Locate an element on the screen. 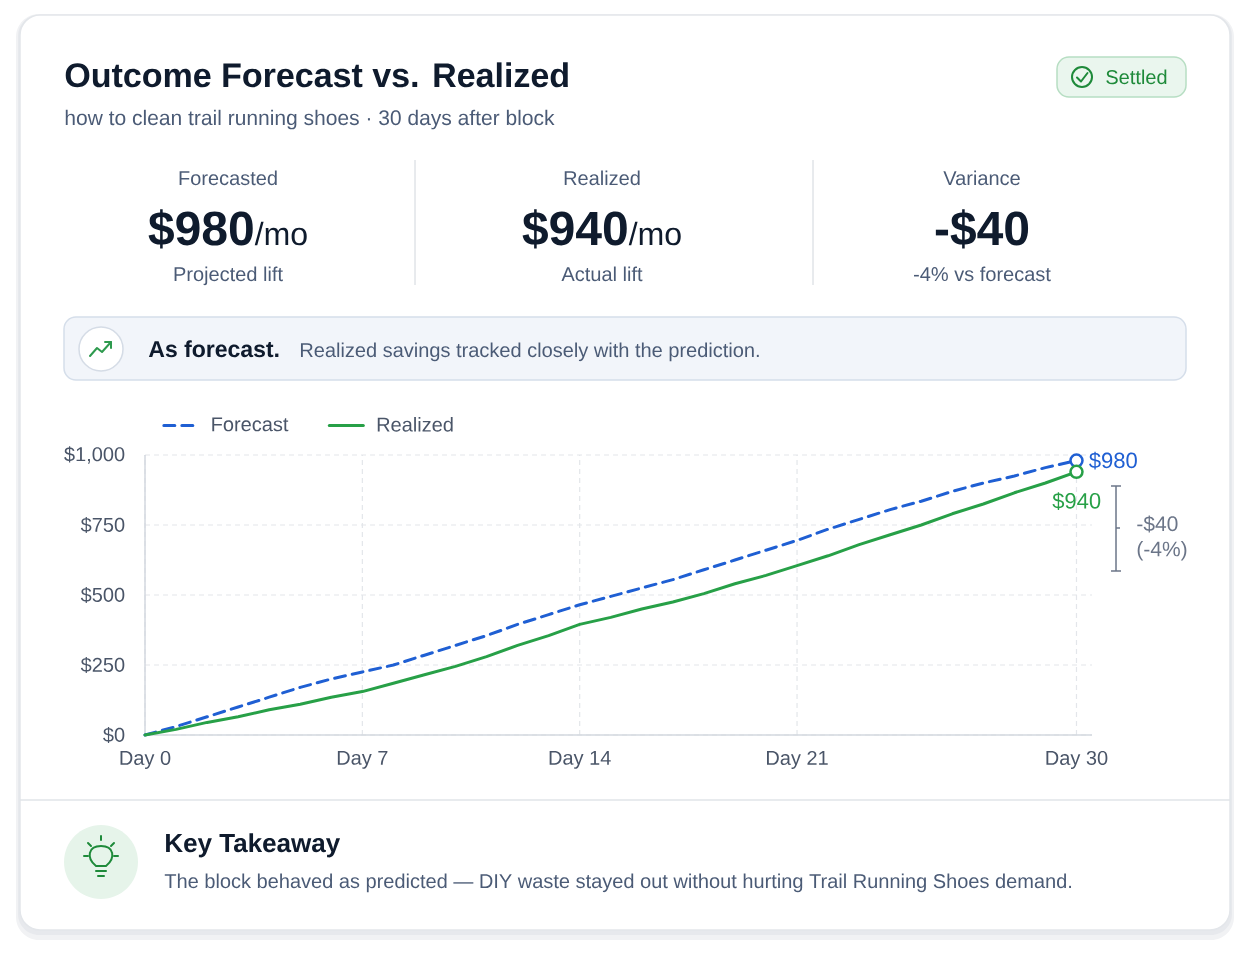 The width and height of the screenshot is (1250, 953). text: $980 is located at coordinates (200, 229).